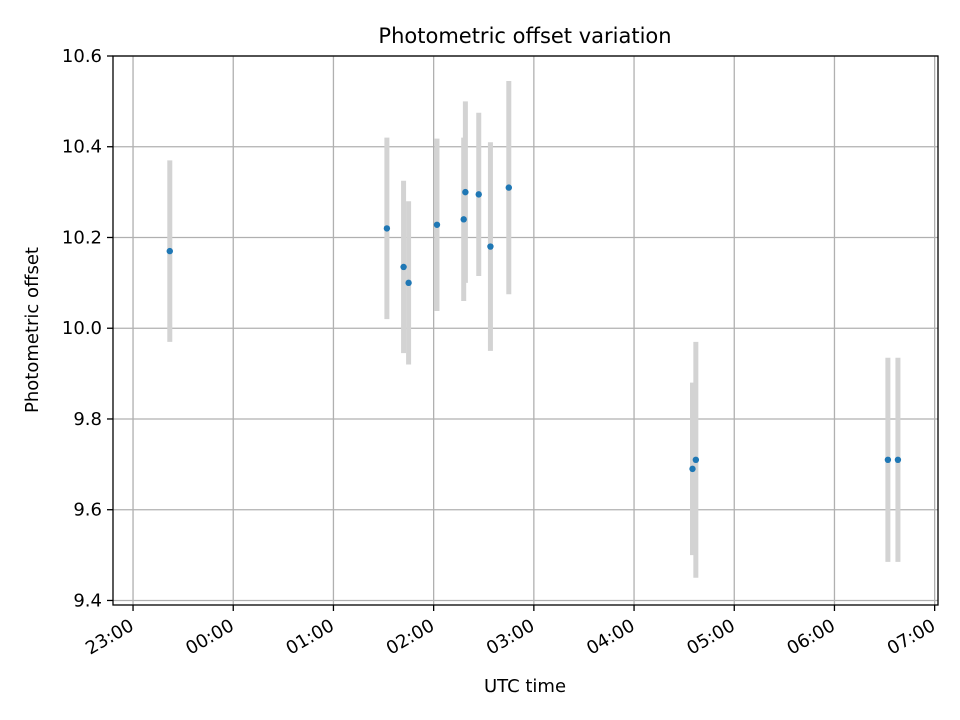 The image size is (960, 720). Describe the element at coordinates (87, 510) in the screenshot. I see `y-tick-label: 9.6` at that location.